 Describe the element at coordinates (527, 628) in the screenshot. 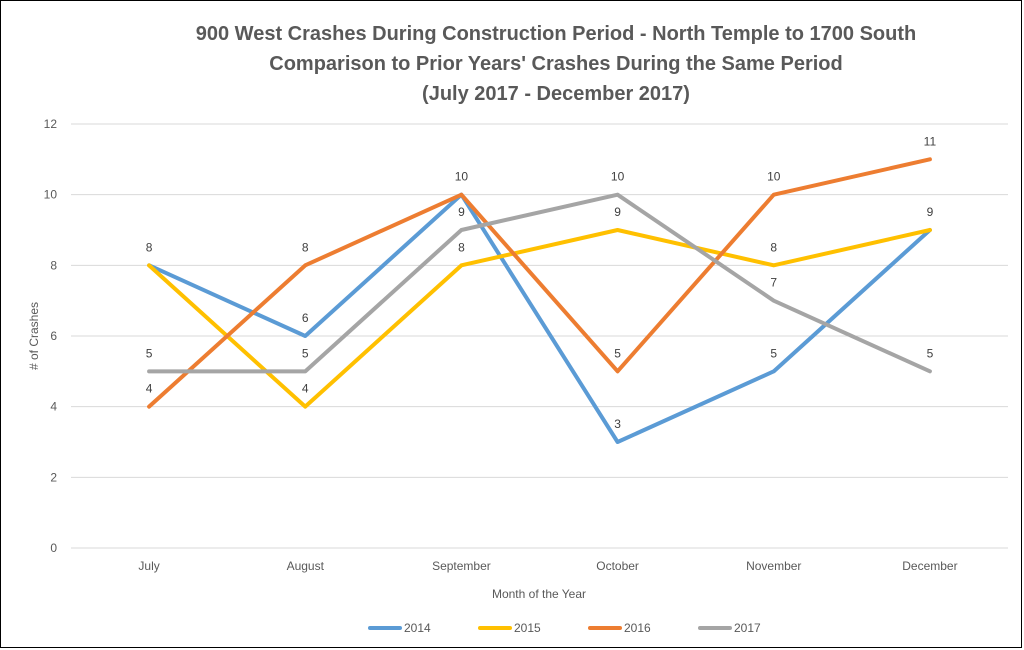

I see `legend-label-2015: 2015` at that location.